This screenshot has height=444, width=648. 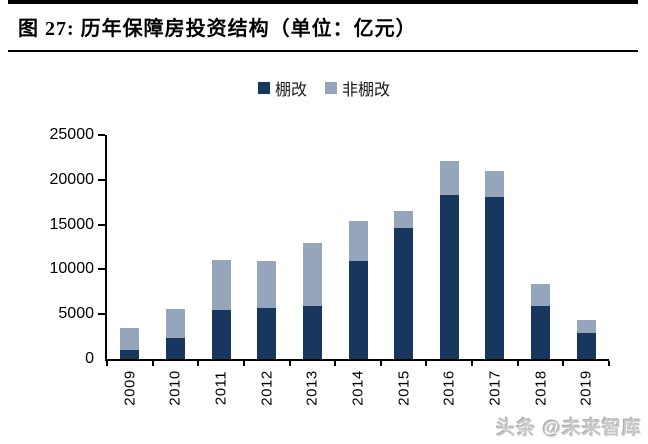 I want to click on legend-label-fei-penggai: 非棚改, so click(x=366, y=90).